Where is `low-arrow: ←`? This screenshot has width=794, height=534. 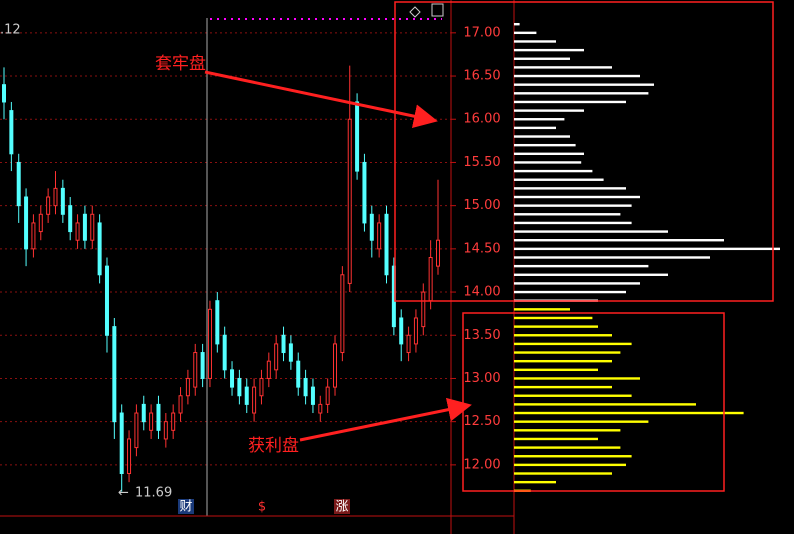 low-arrow: ← is located at coordinates (123, 493).